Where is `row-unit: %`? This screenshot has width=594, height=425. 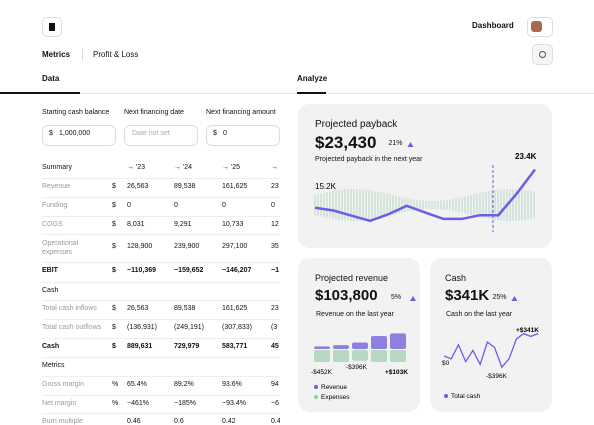
row-unit: % is located at coordinates (115, 384).